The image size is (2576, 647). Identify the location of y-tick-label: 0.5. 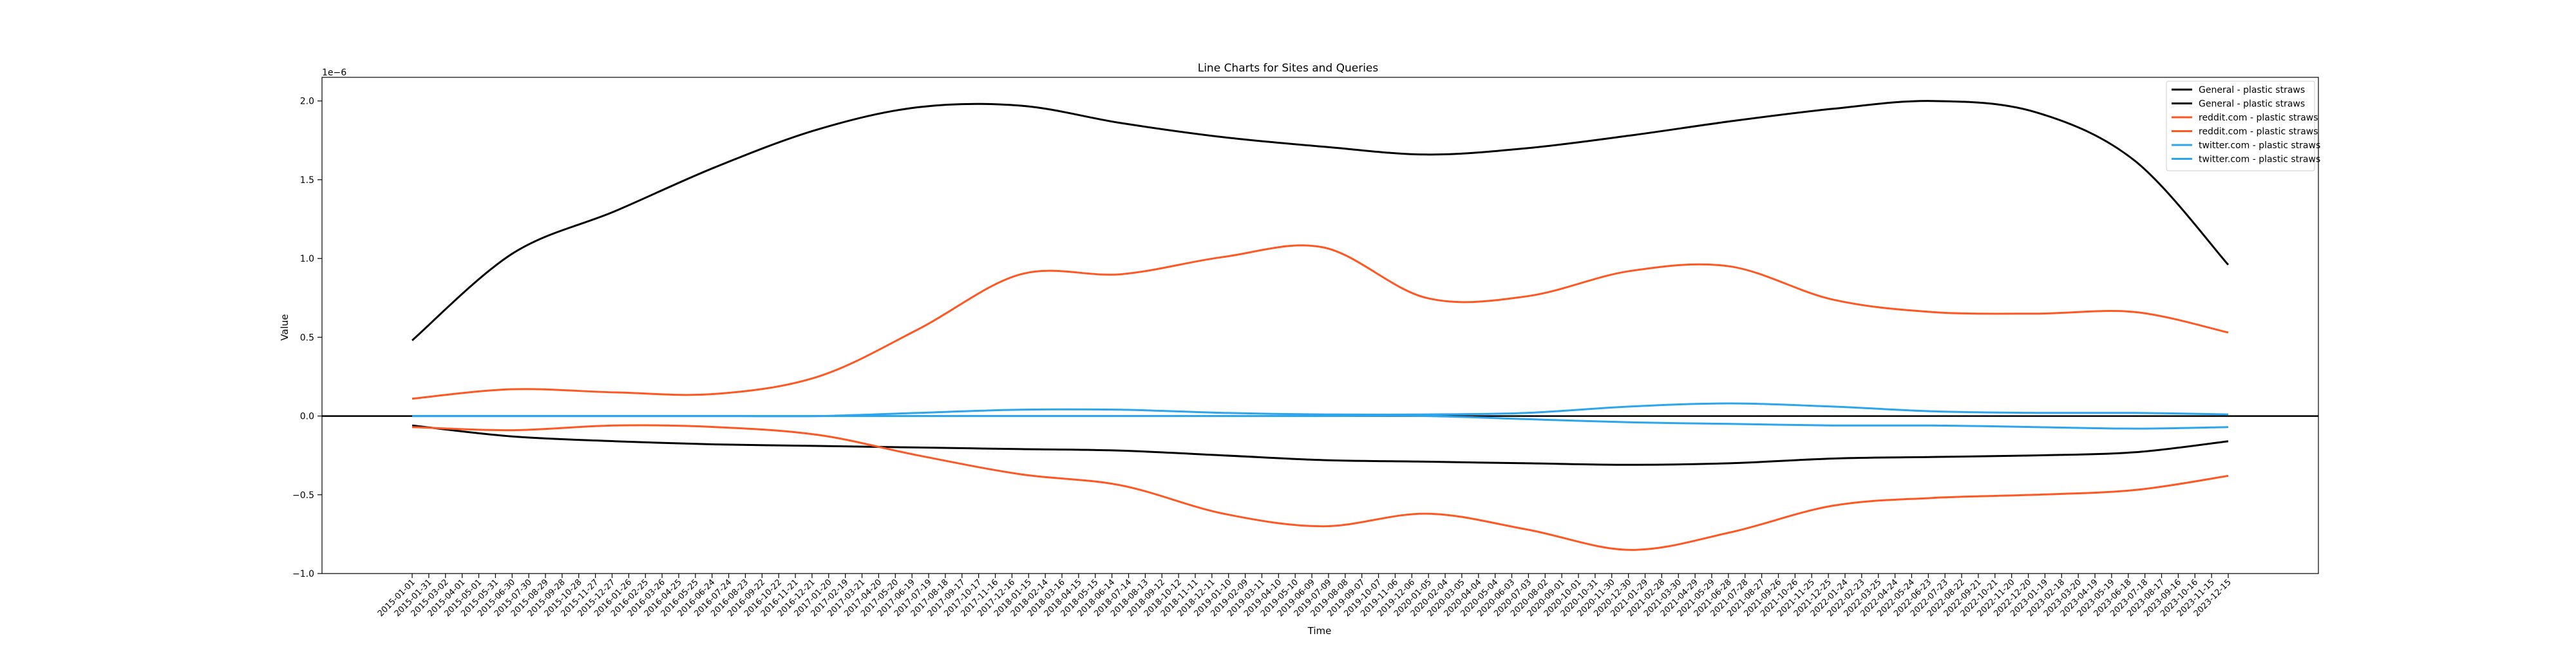
(307, 338).